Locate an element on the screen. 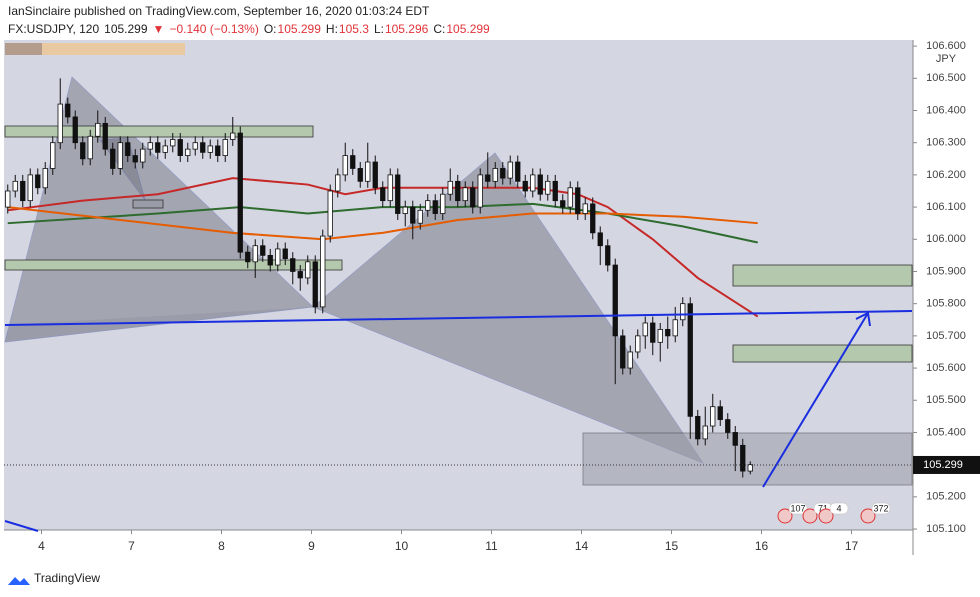 The height and width of the screenshot is (597, 980). last-price: 105.299 is located at coordinates (126, 29).